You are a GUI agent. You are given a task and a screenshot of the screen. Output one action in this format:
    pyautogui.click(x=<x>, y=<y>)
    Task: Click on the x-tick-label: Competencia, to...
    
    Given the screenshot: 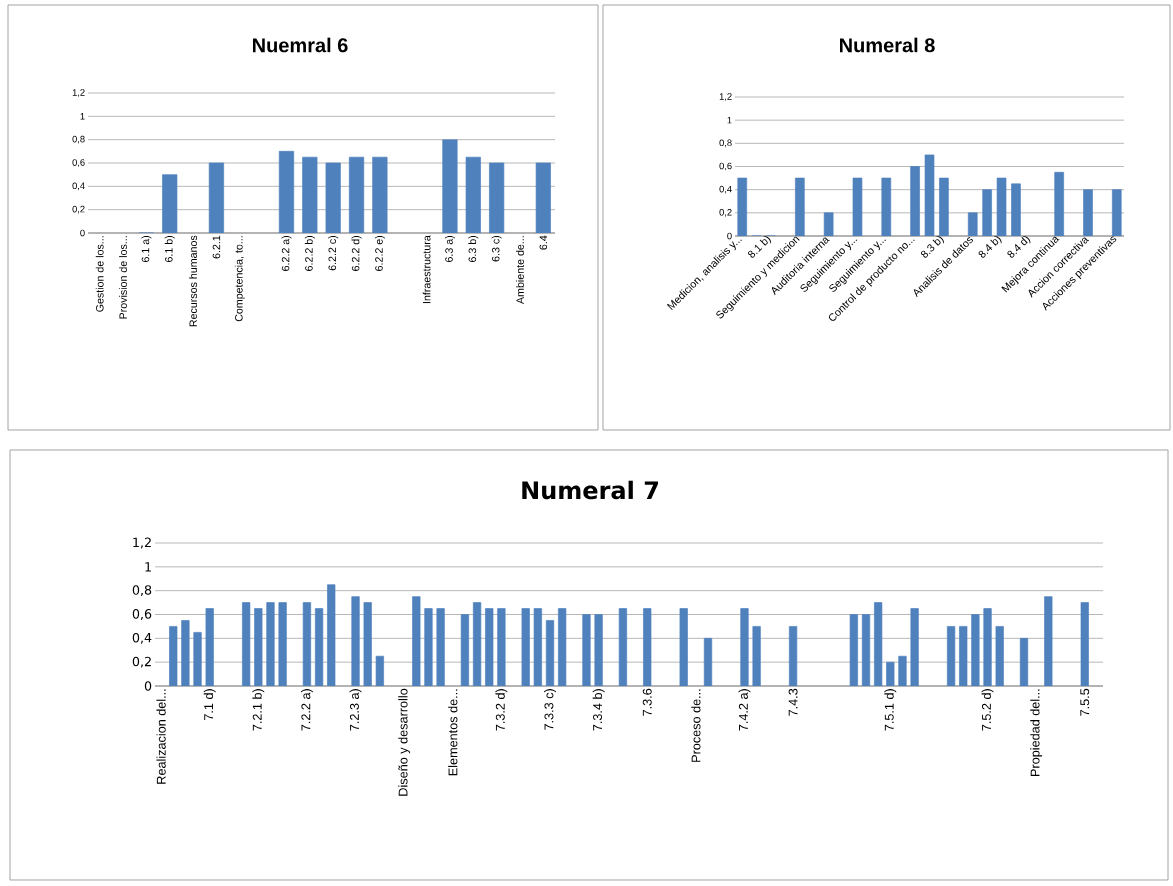 What is the action you would take?
    pyautogui.click(x=239, y=279)
    